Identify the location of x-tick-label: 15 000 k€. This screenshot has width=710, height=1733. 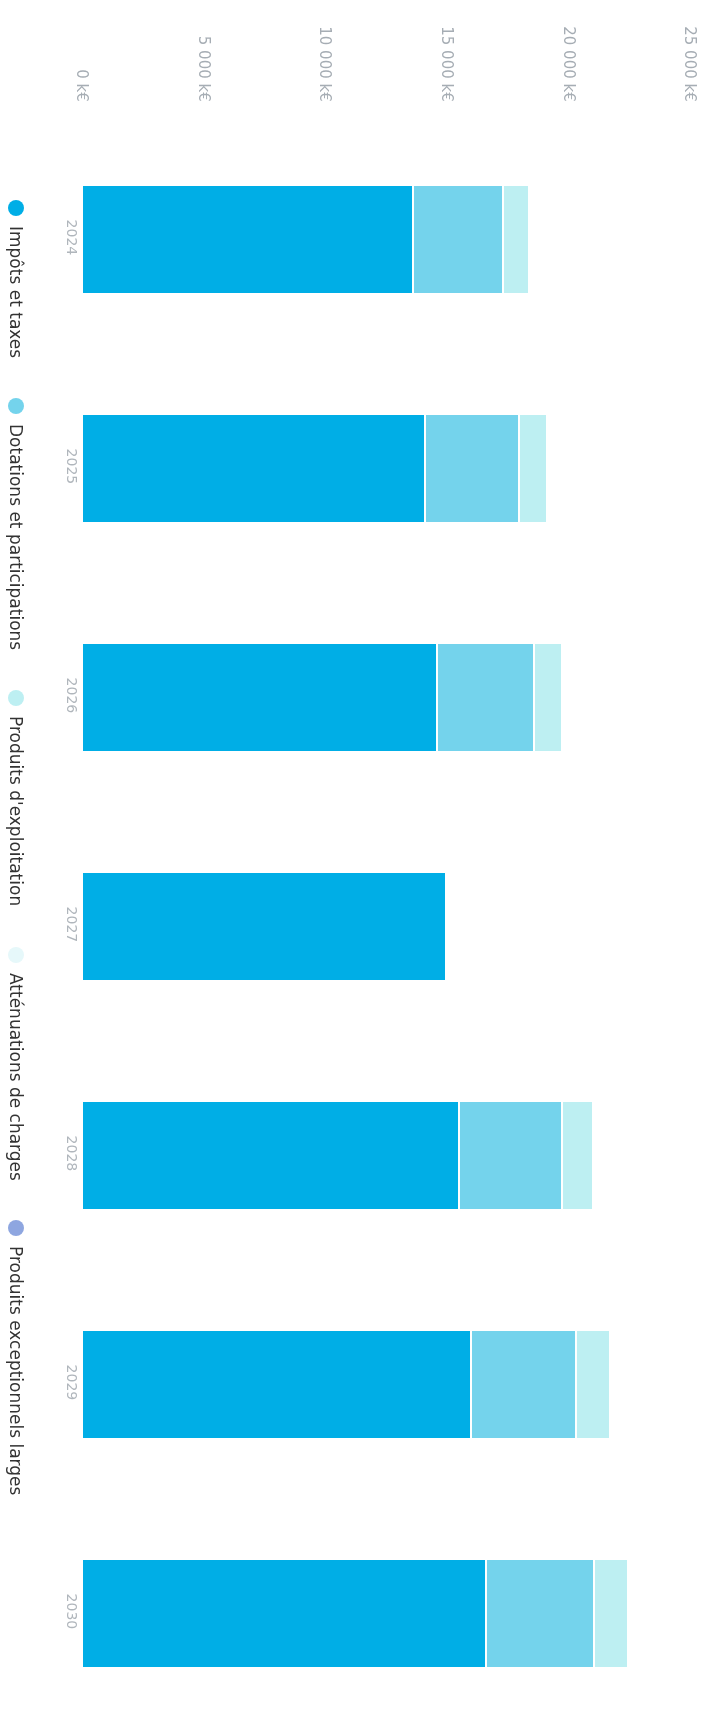
(446, 64).